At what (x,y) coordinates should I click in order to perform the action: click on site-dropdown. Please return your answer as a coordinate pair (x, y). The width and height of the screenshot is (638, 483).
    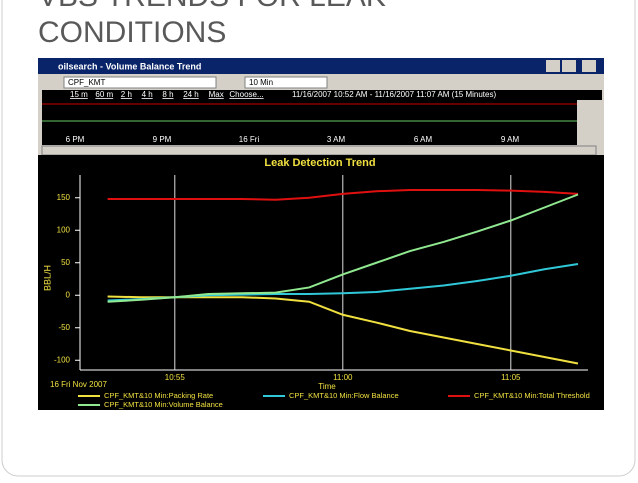
    Looking at the image, I should click on (140, 82).